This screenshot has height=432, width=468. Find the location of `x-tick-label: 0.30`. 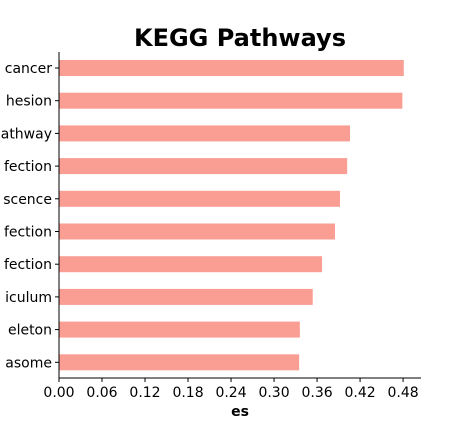

x-tick-label: 0.30 is located at coordinates (273, 393).